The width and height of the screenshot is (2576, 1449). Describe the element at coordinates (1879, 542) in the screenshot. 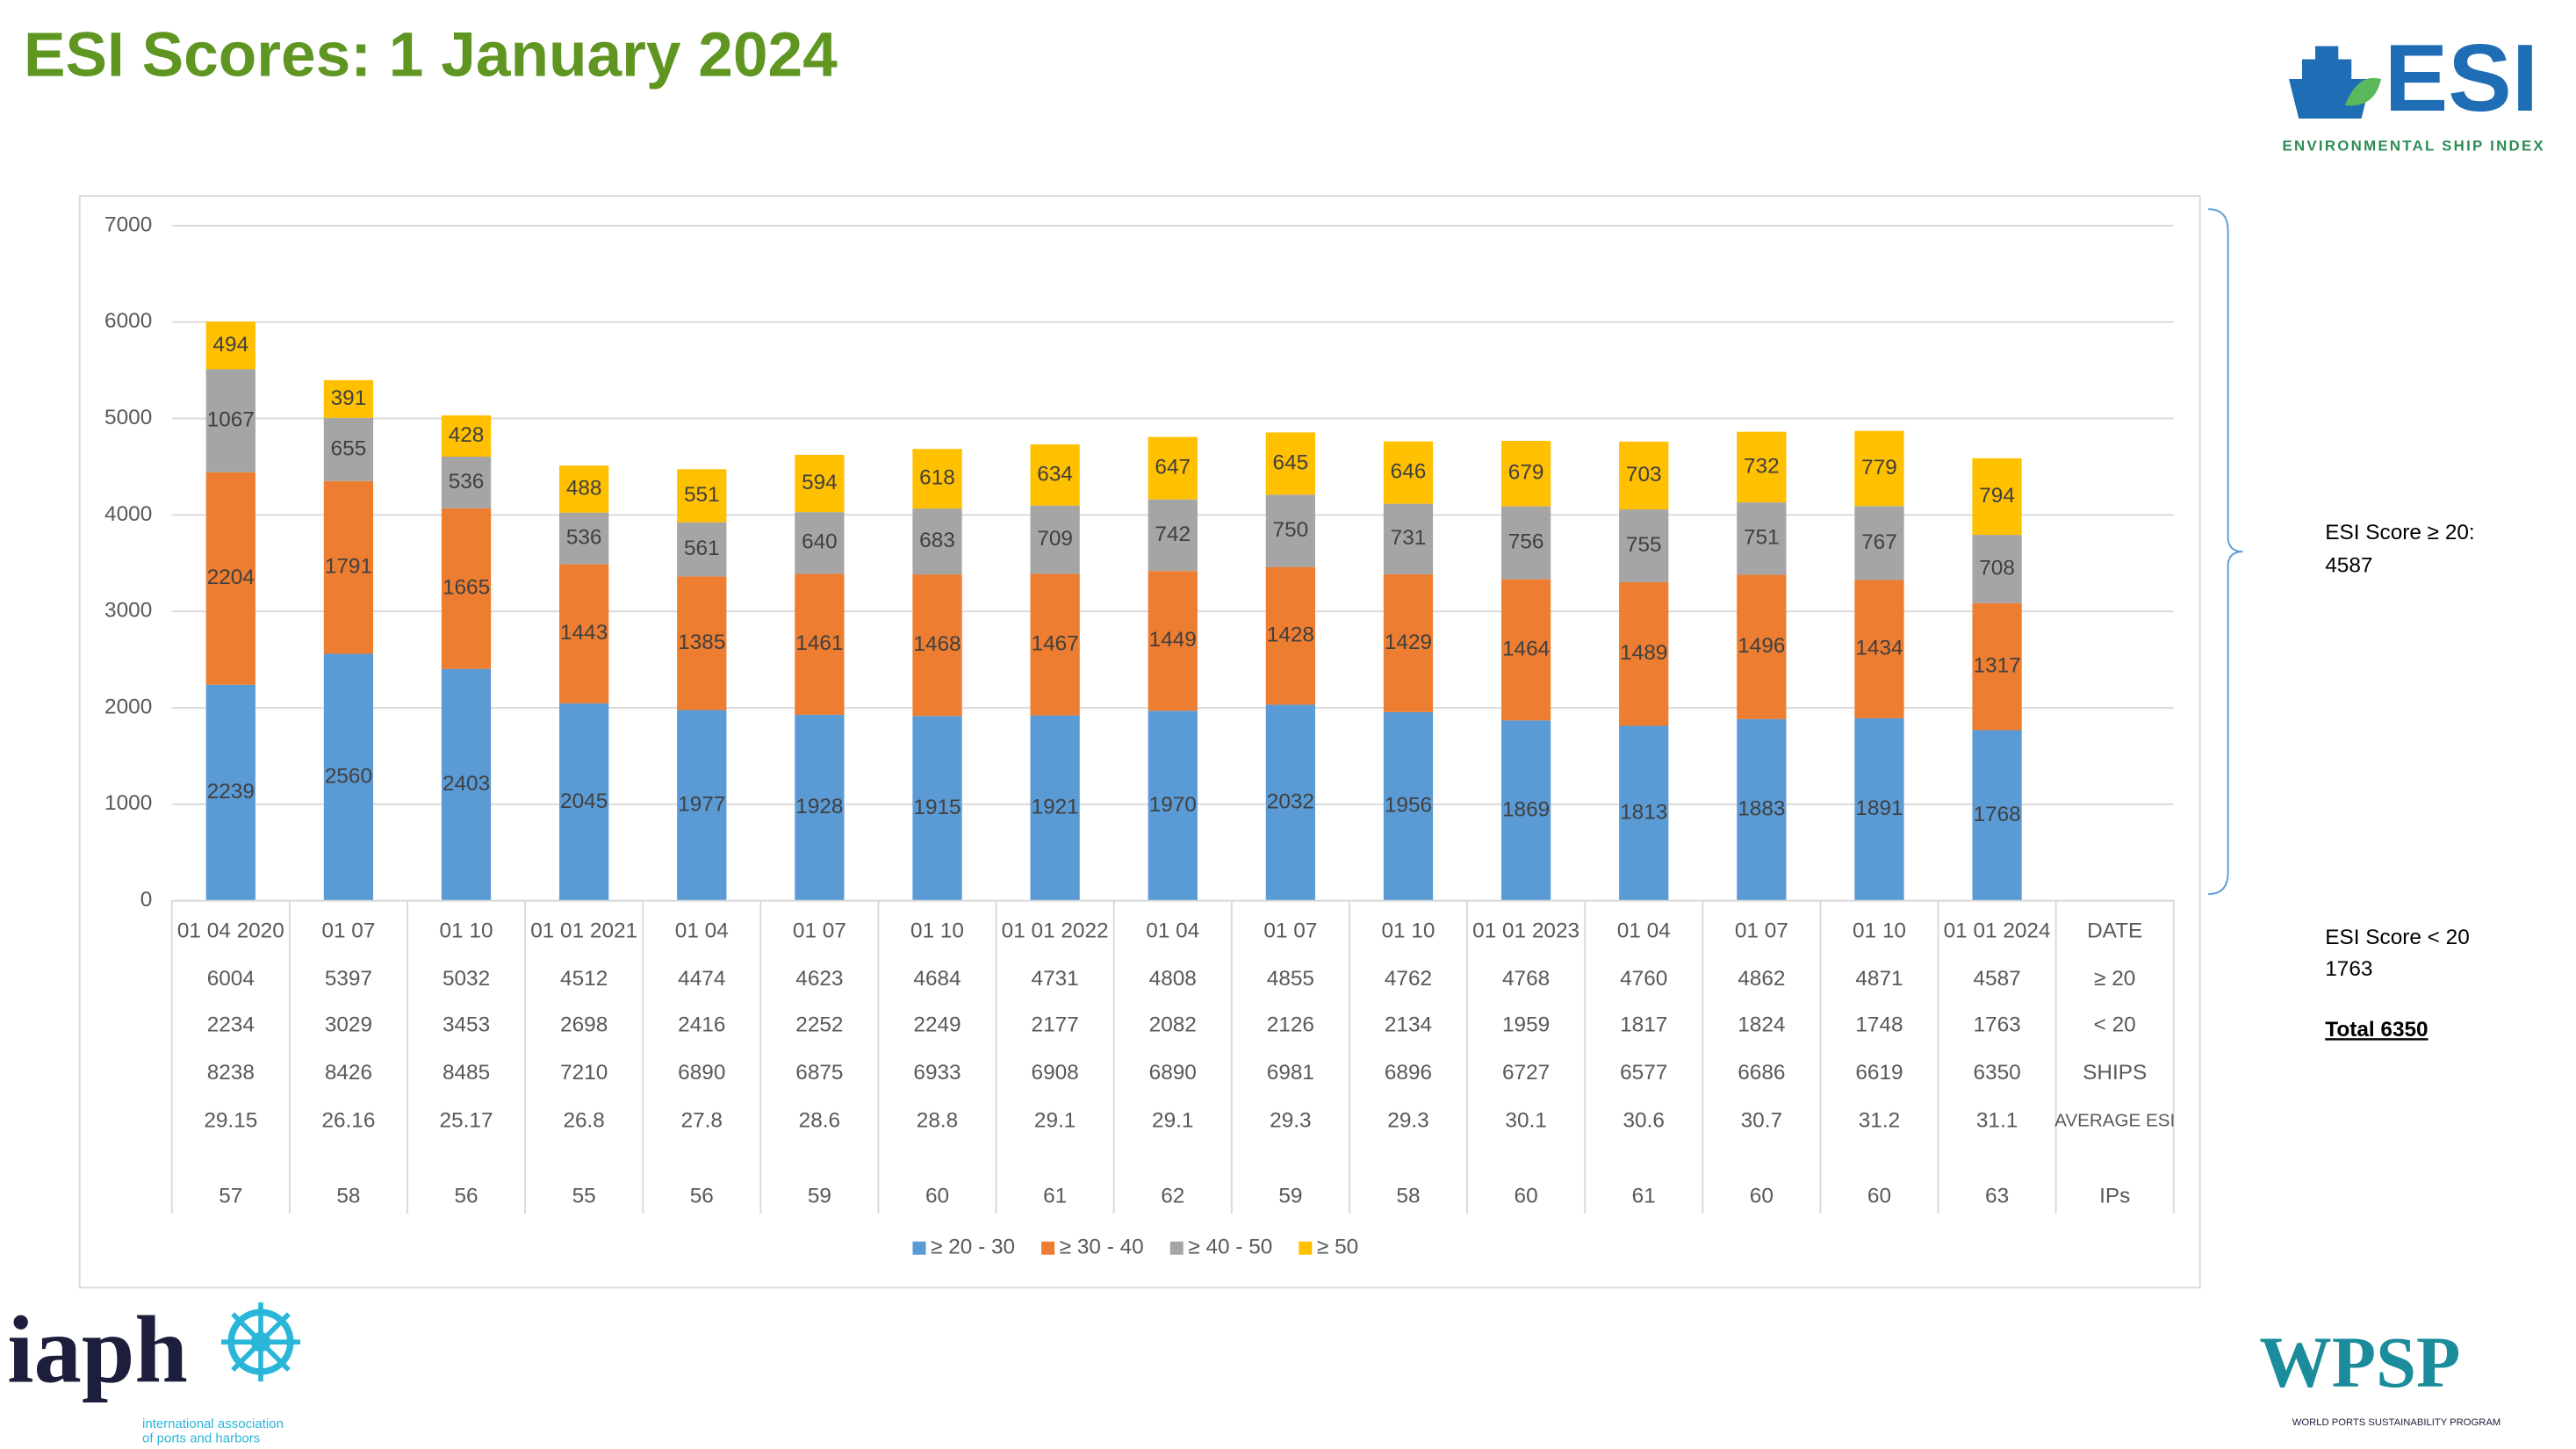

I see `data-label: 767` at that location.